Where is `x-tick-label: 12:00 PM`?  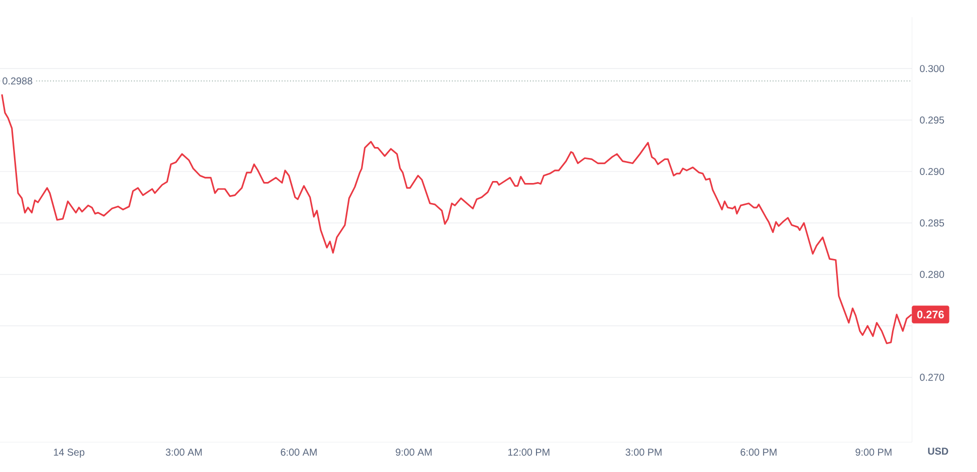 x-tick-label: 12:00 PM is located at coordinates (529, 452).